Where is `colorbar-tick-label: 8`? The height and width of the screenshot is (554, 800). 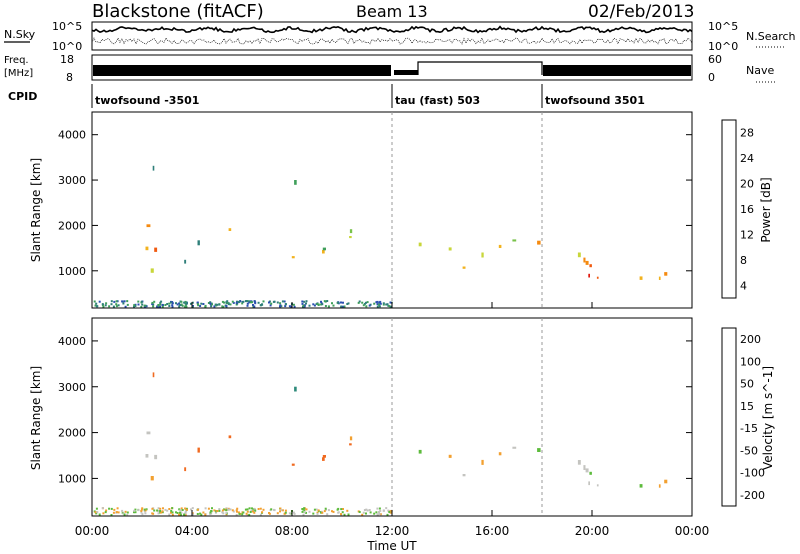 colorbar-tick-label: 8 is located at coordinates (743, 260).